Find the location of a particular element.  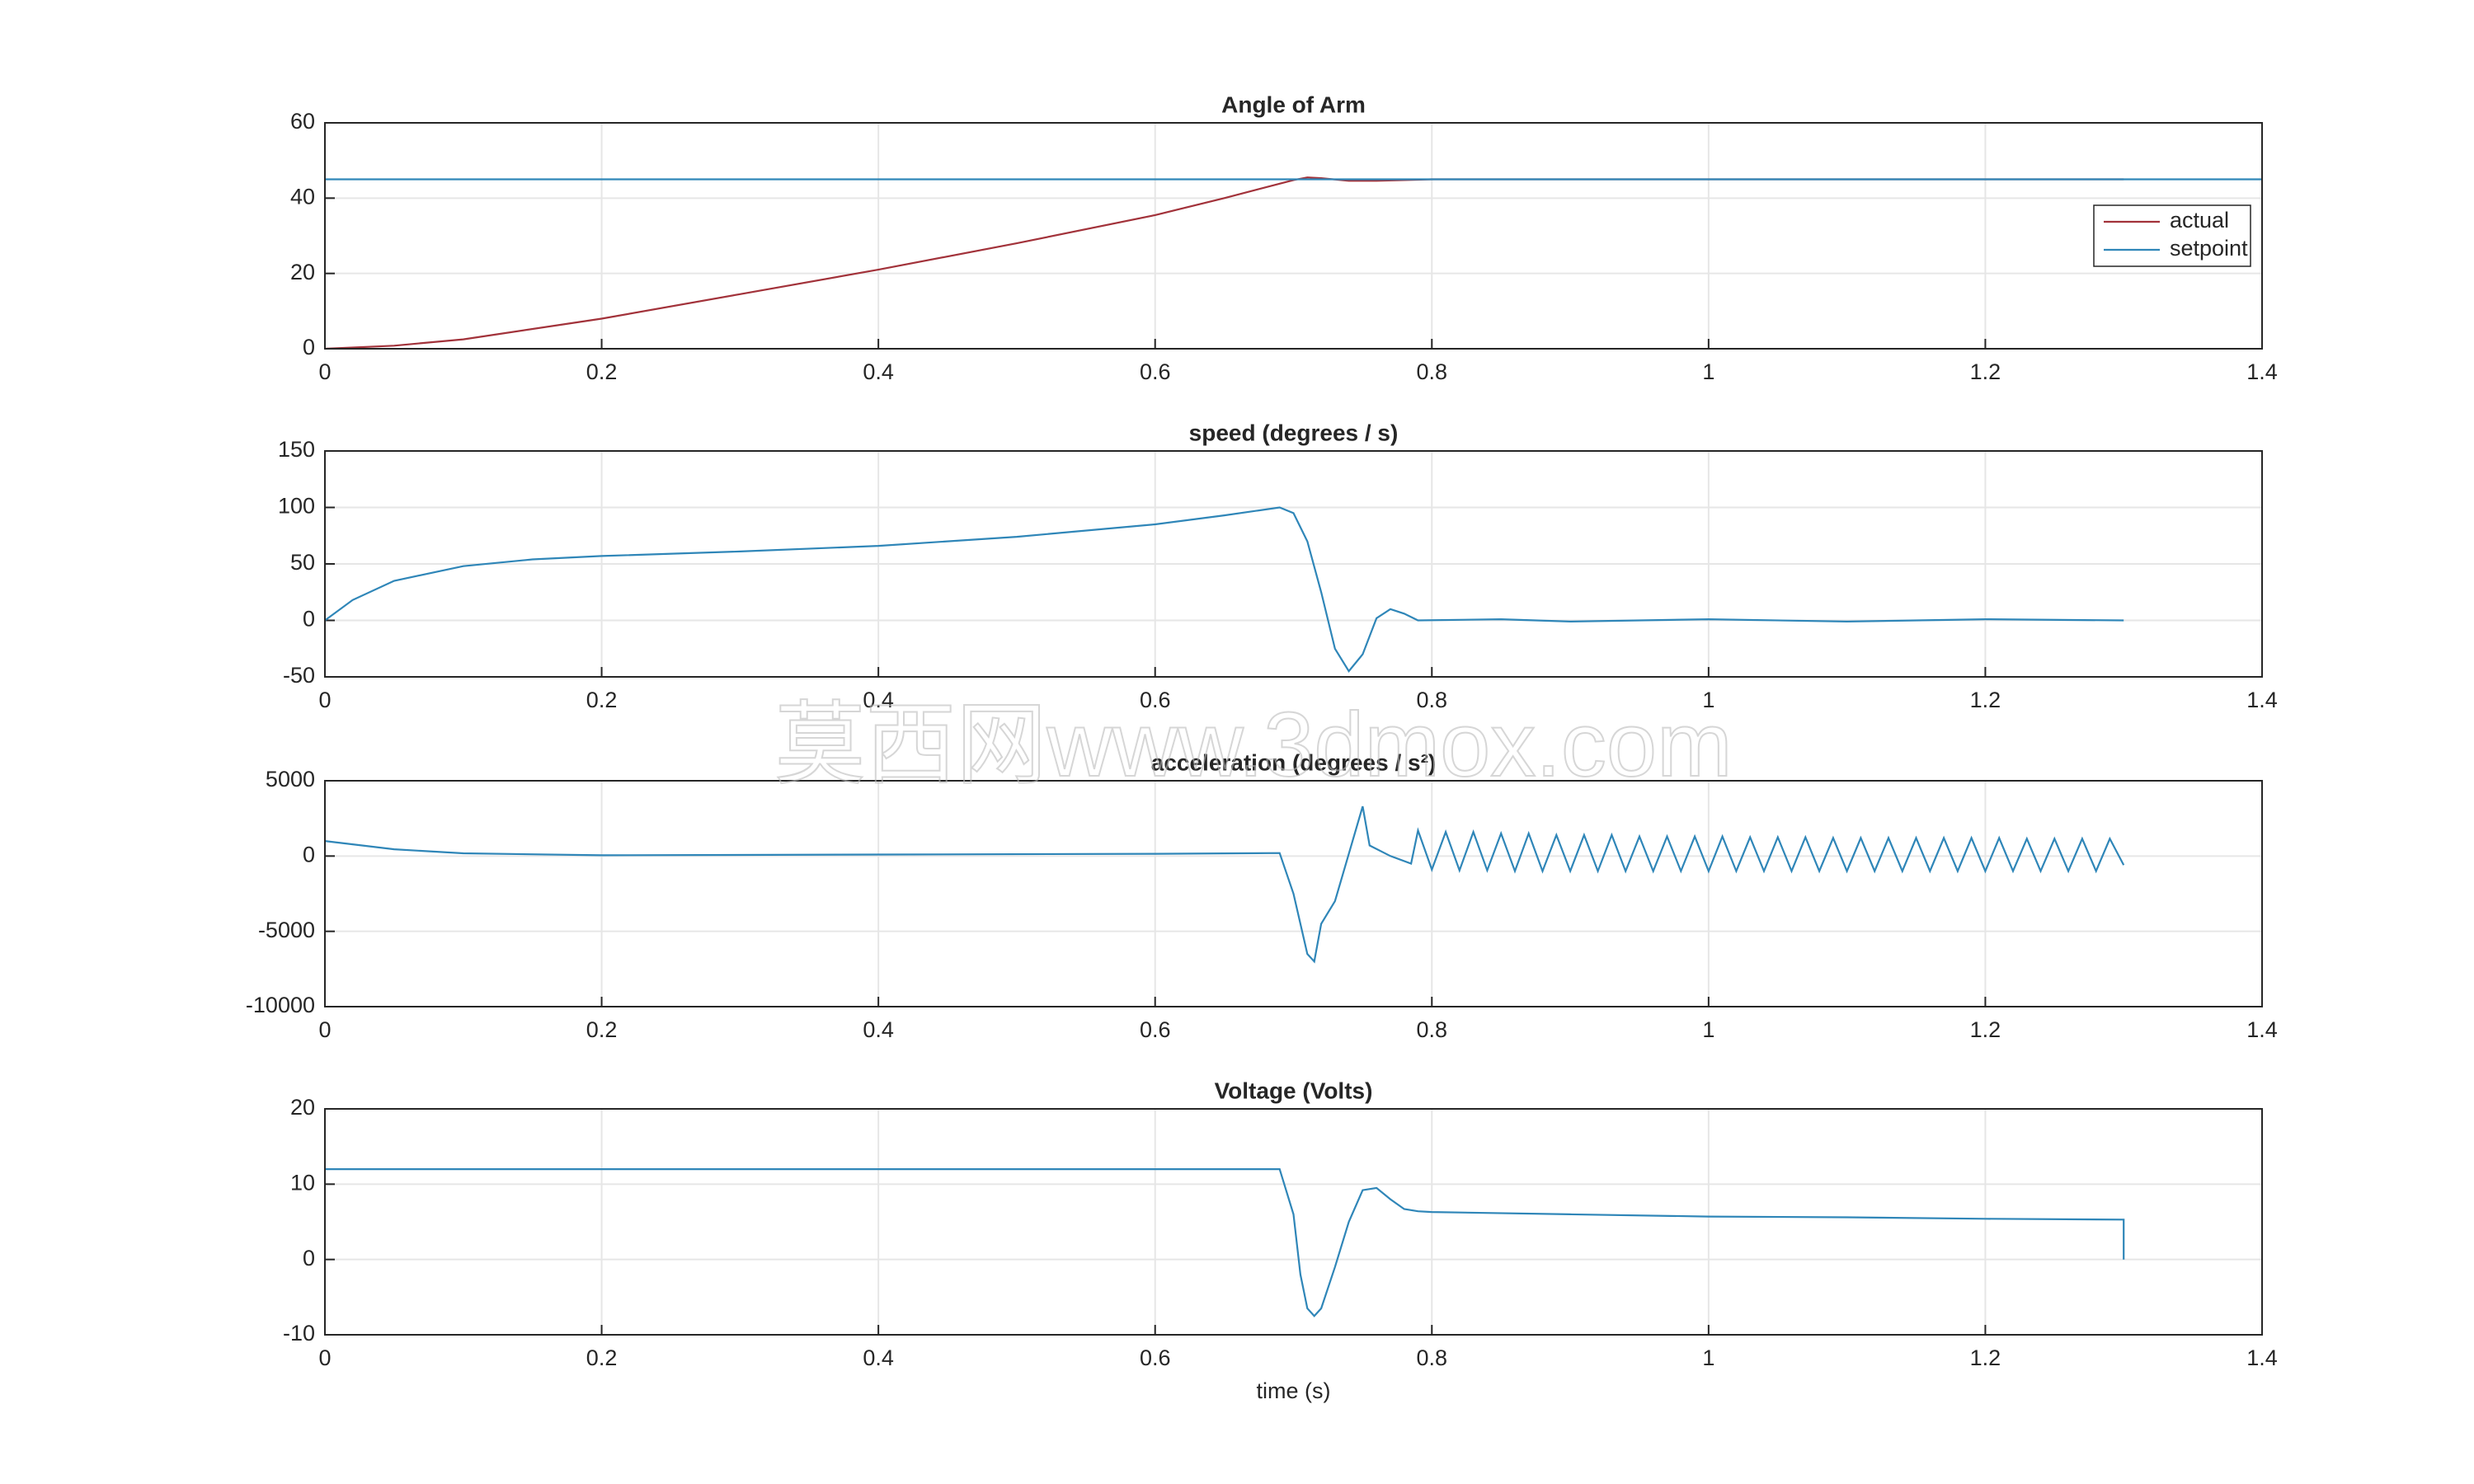

y-tick-label: 10 is located at coordinates (302, 1182).